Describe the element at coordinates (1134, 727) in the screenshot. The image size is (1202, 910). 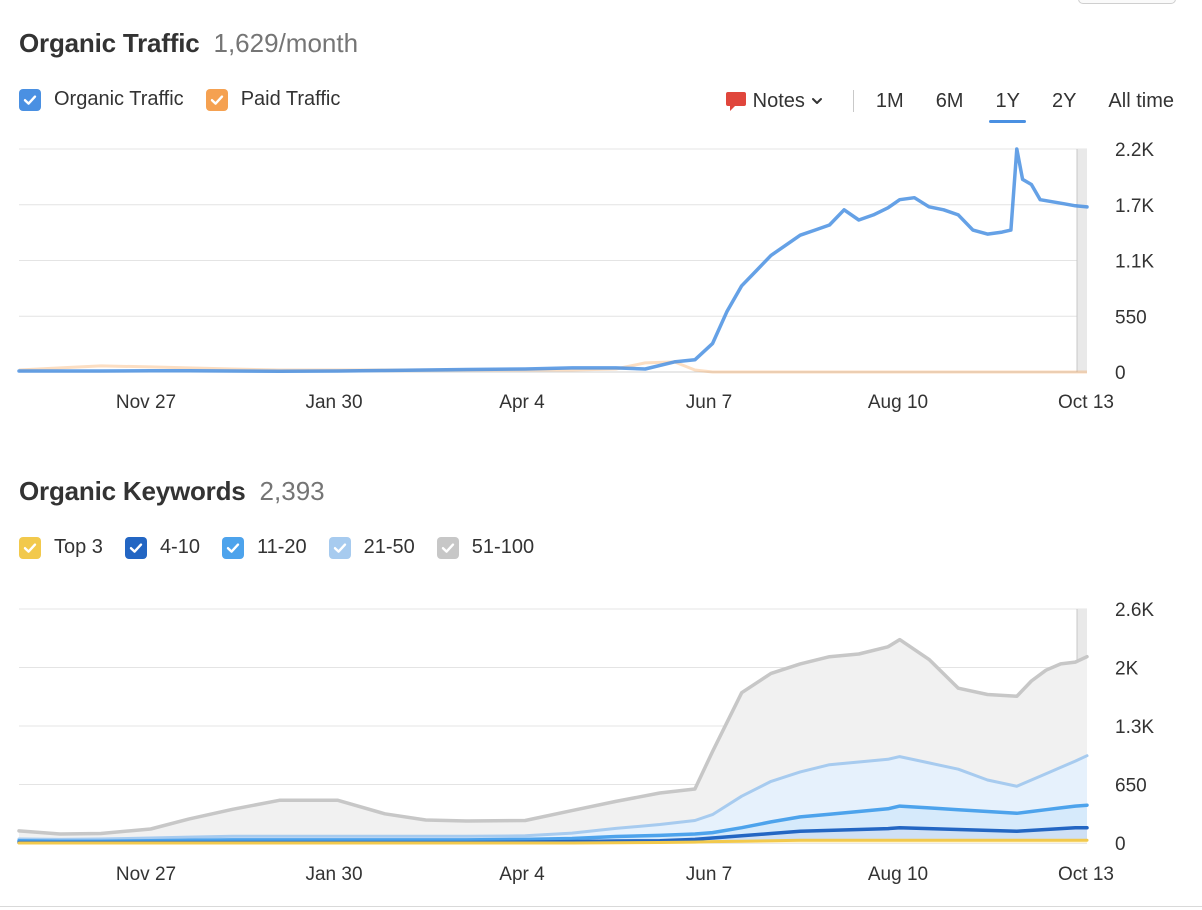
I see `y-tick-label: 1.3K` at that location.